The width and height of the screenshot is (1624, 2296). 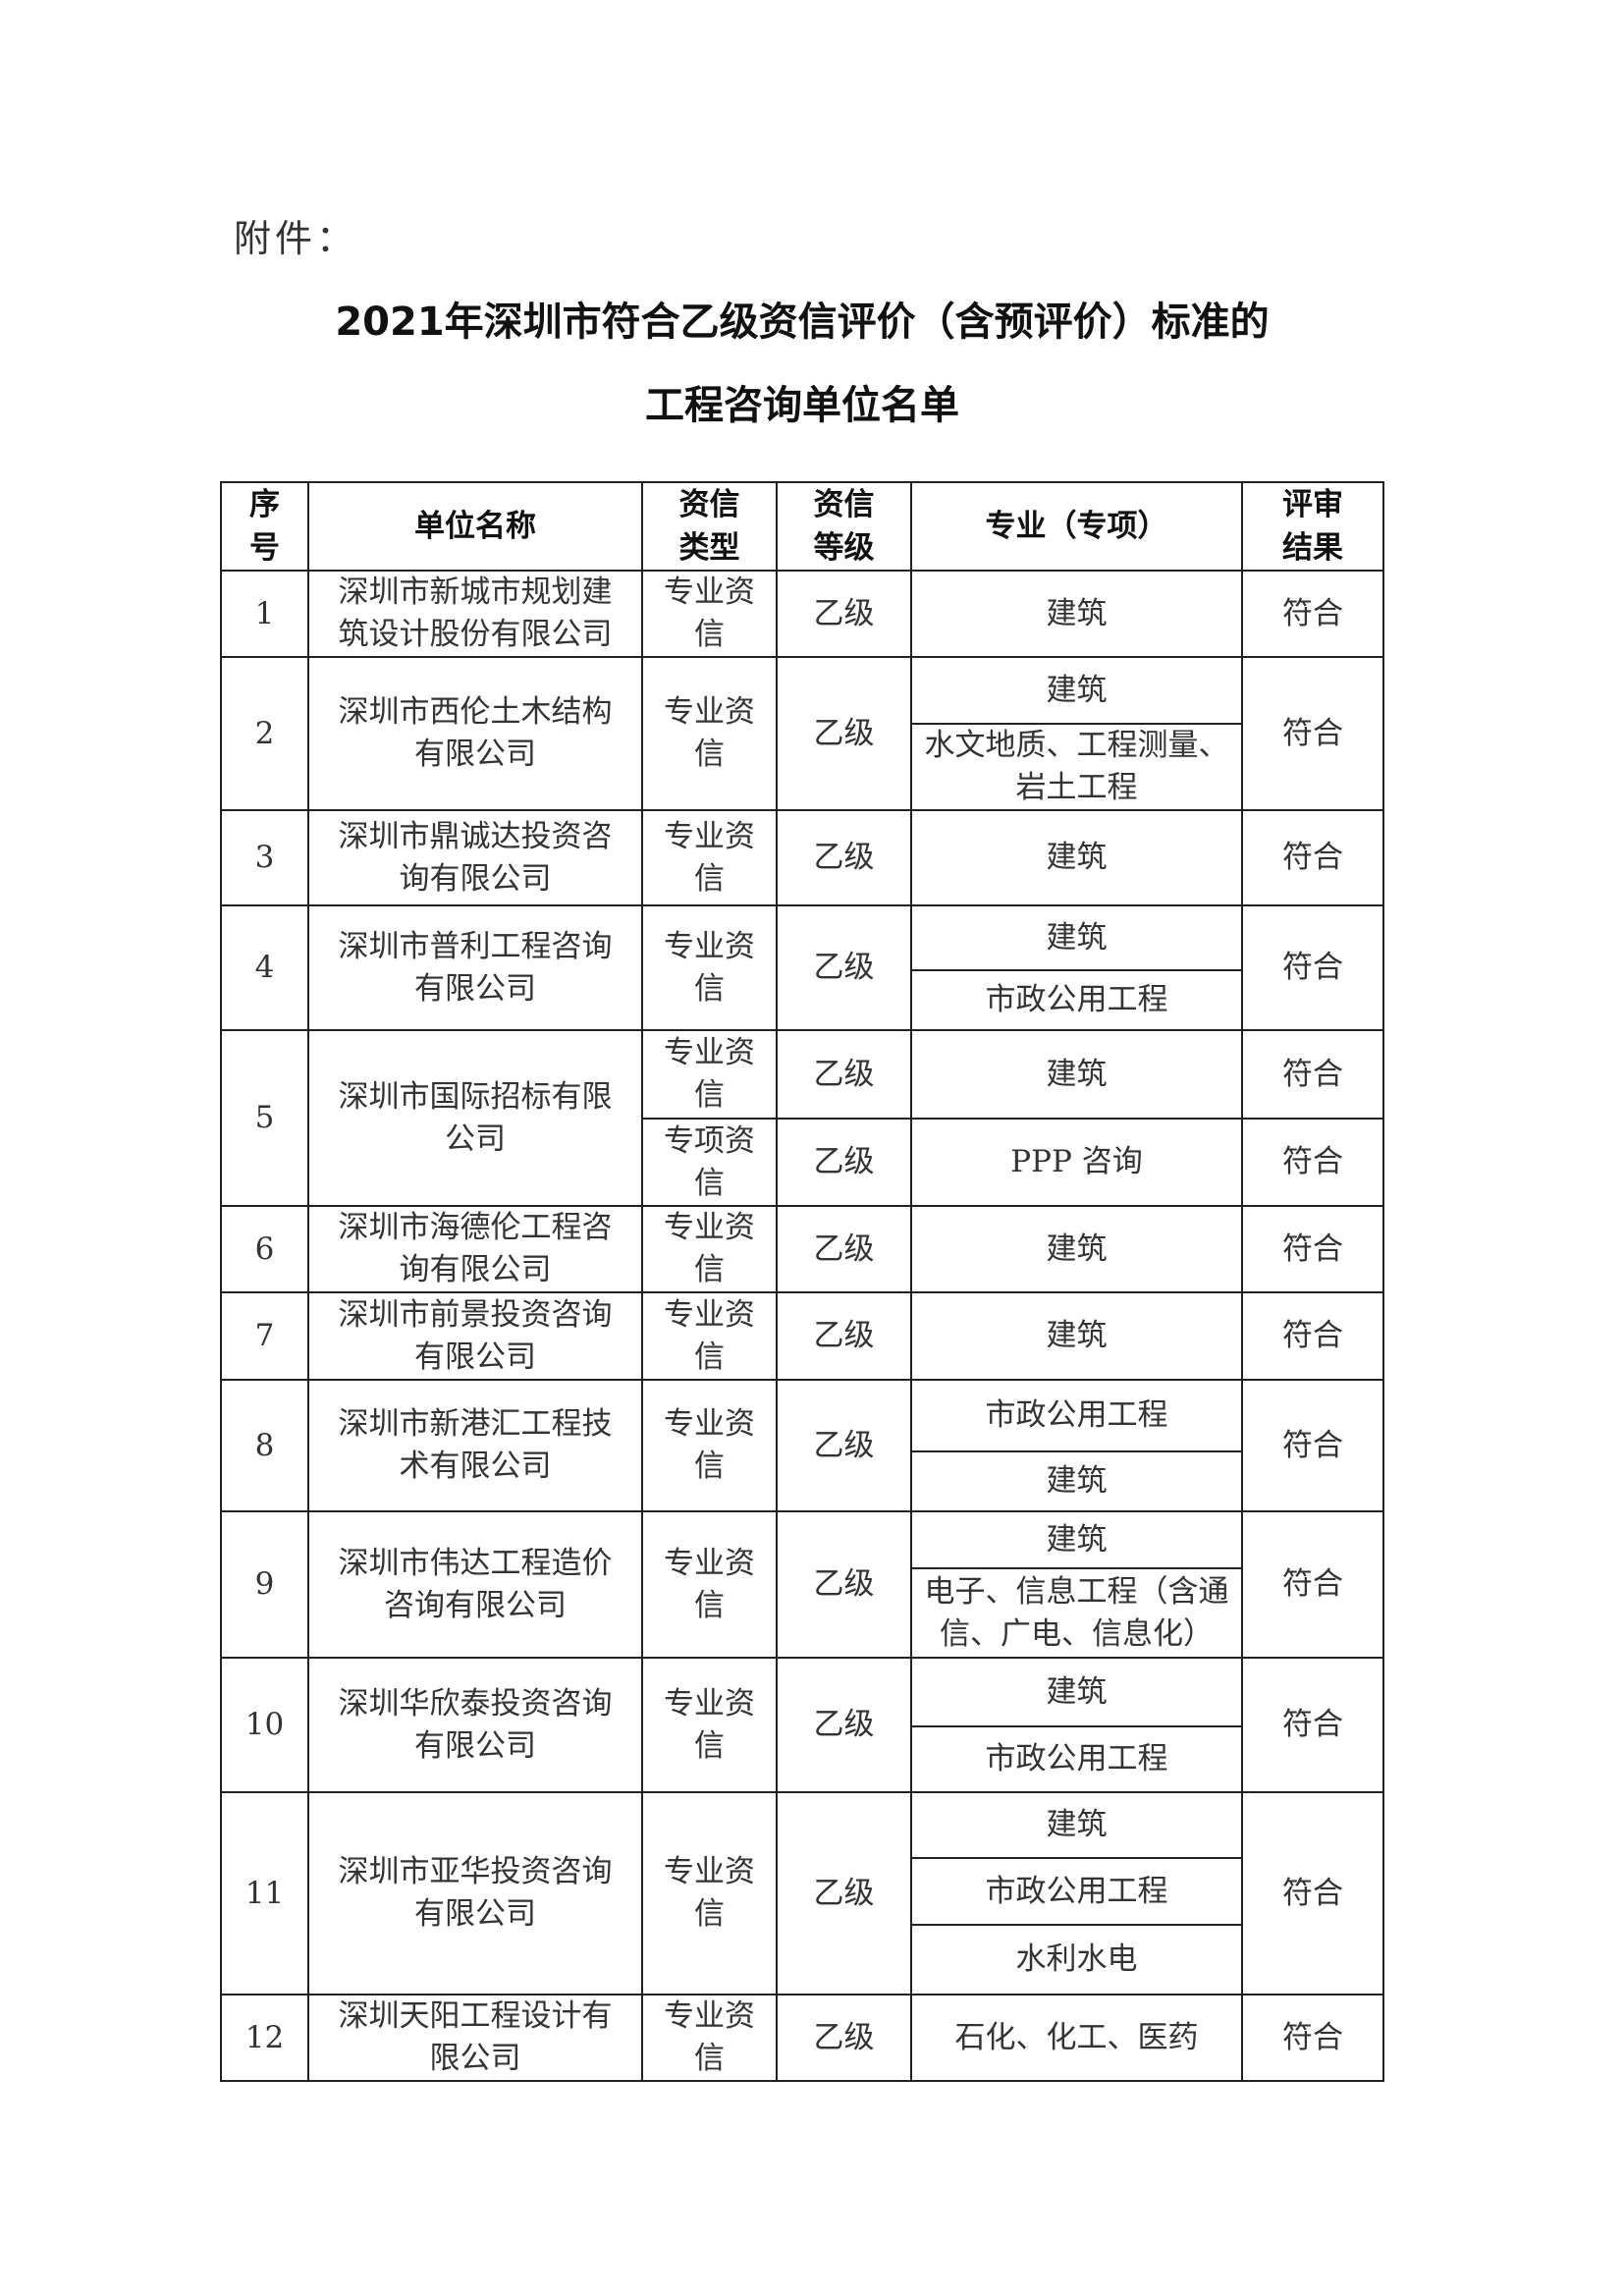 What do you see at coordinates (1076, 526) in the screenshot?
I see `header-specialty: 专业（专项）` at bounding box center [1076, 526].